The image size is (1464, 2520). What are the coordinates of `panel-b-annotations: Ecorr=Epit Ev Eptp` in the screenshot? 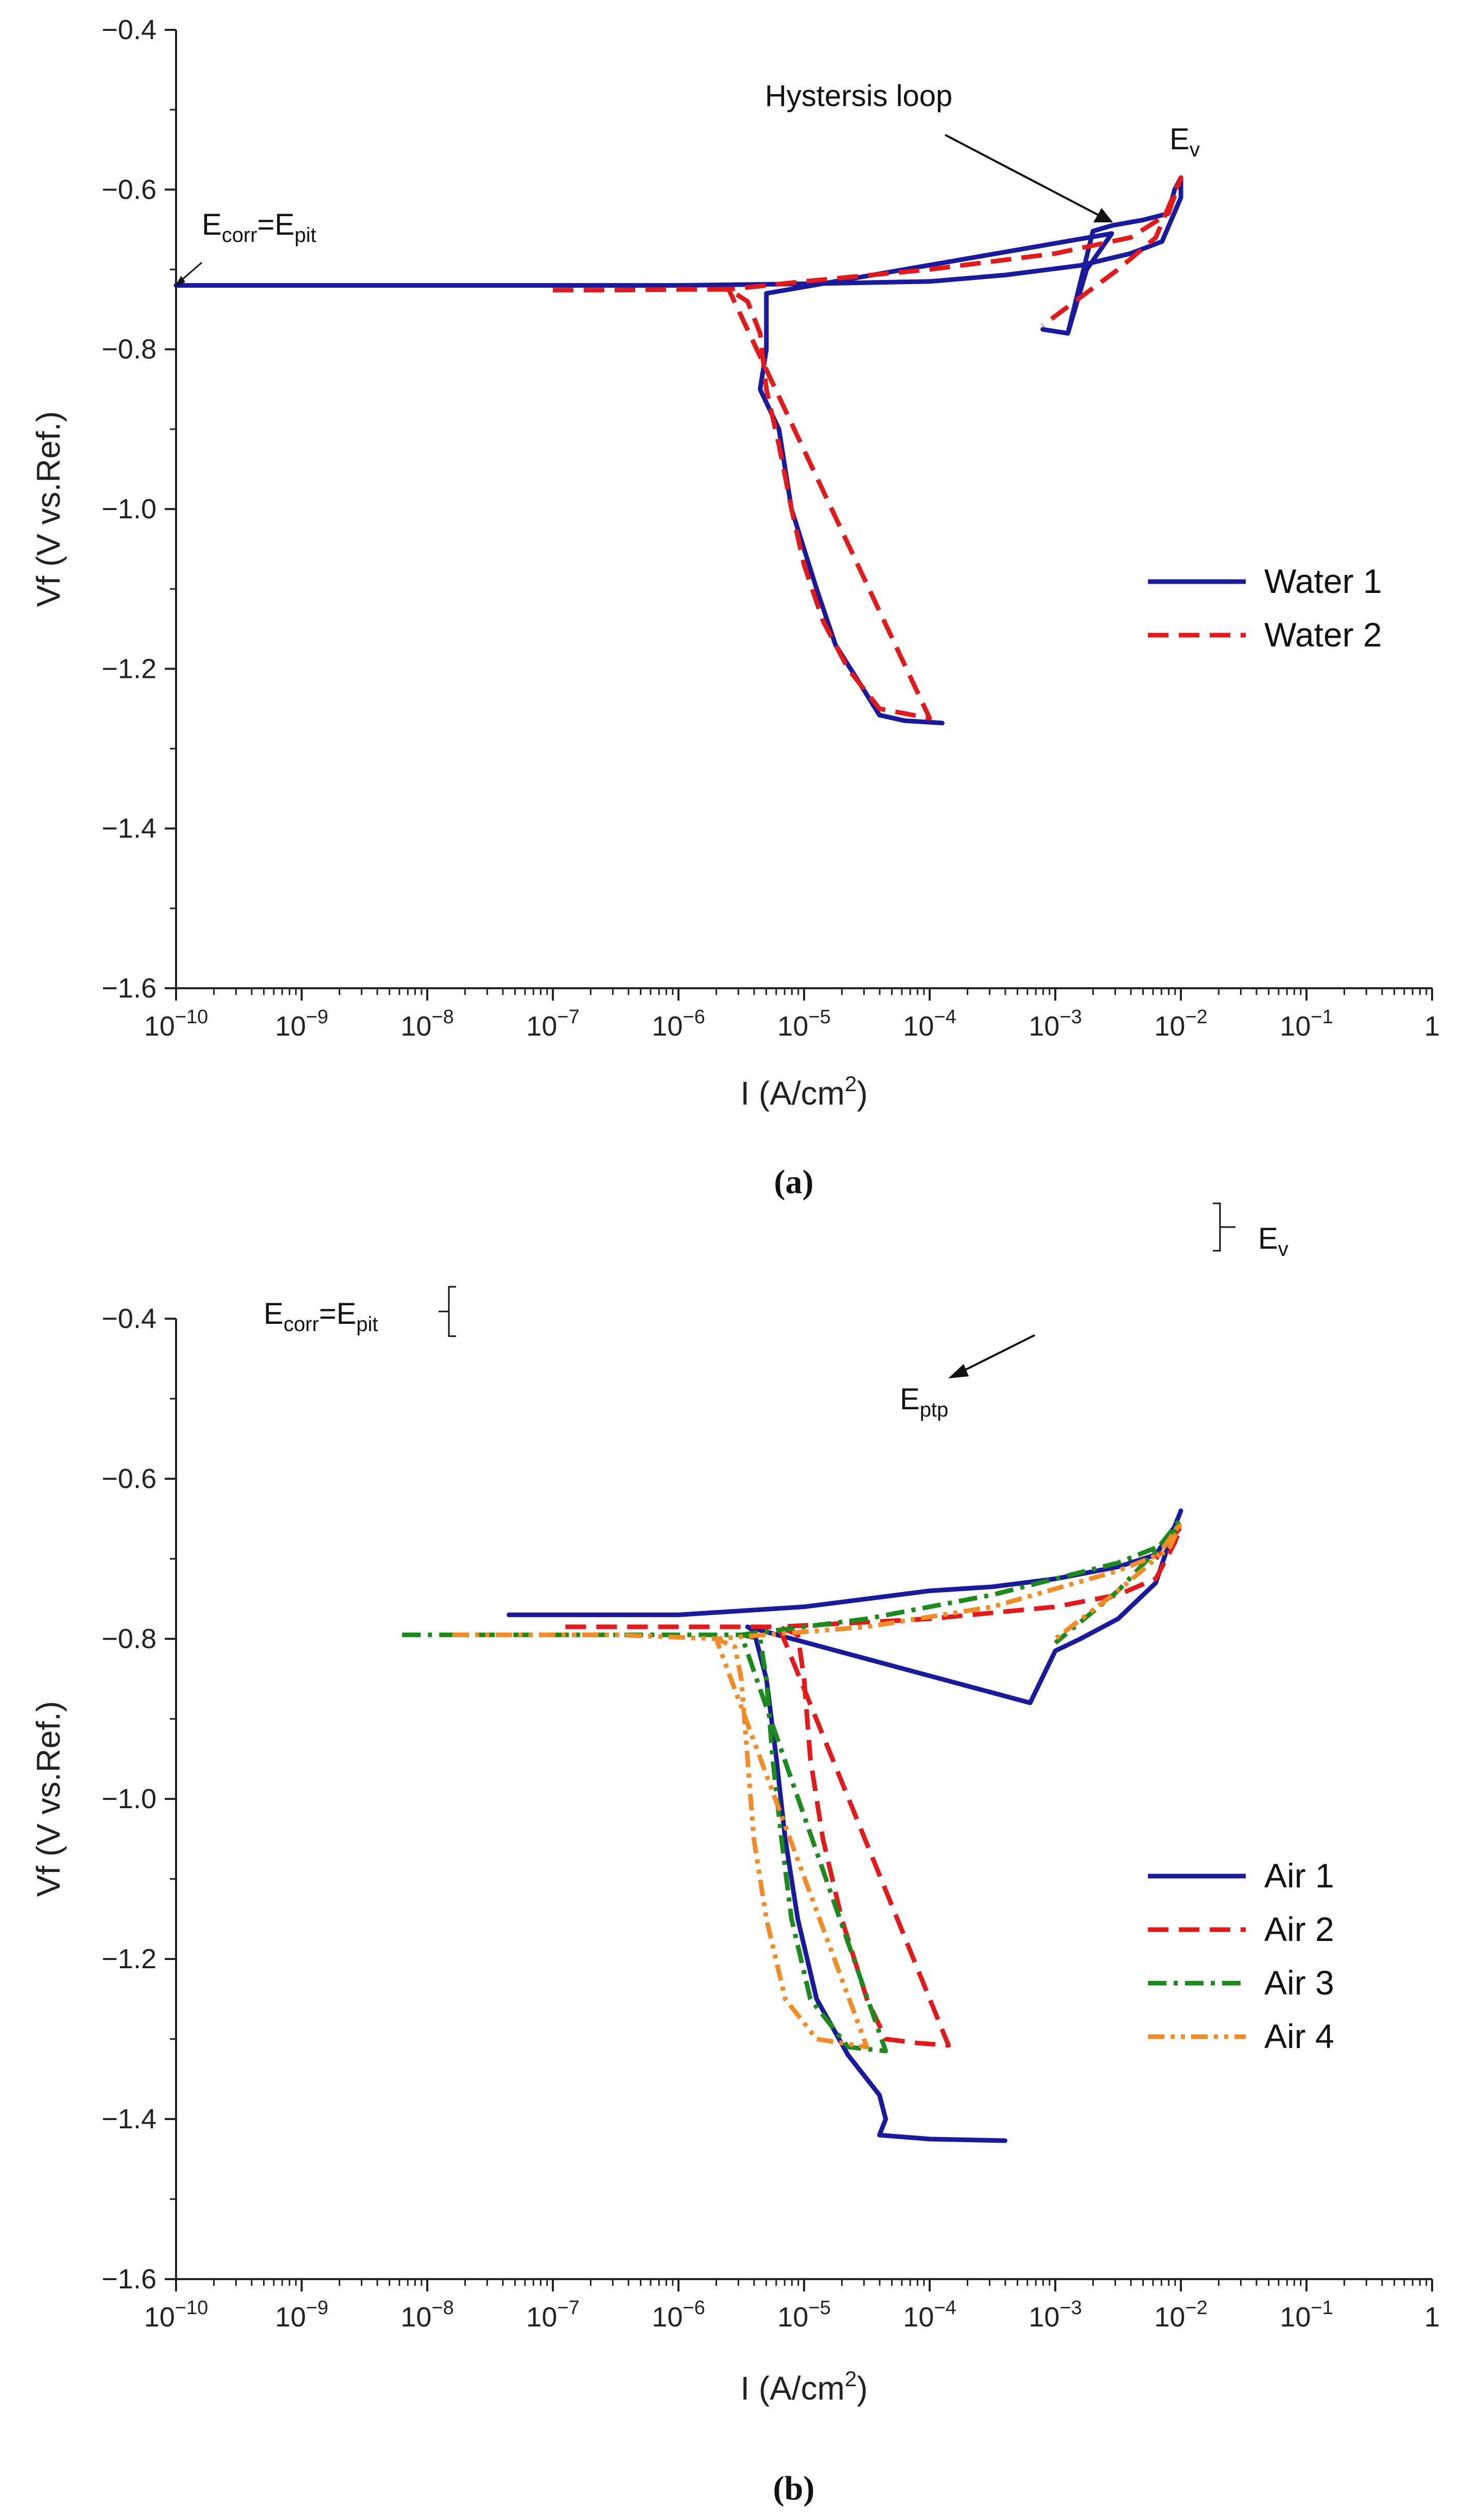 It's located at (776, 1311).